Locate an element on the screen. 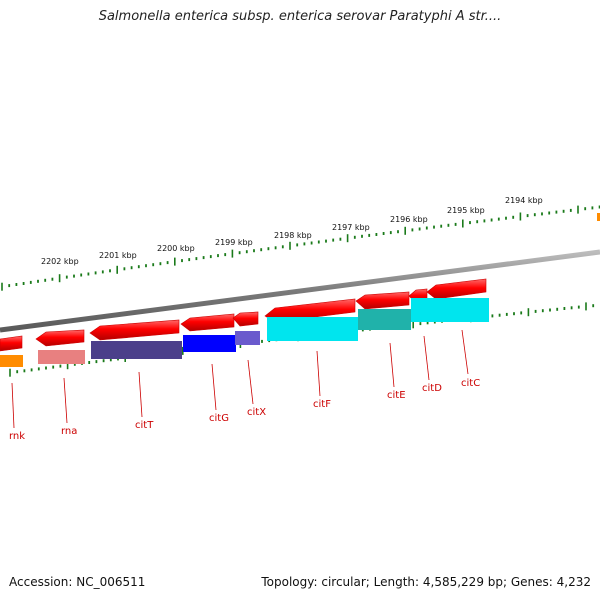 The image size is (600, 600). feature-rna is located at coordinates (61, 357).